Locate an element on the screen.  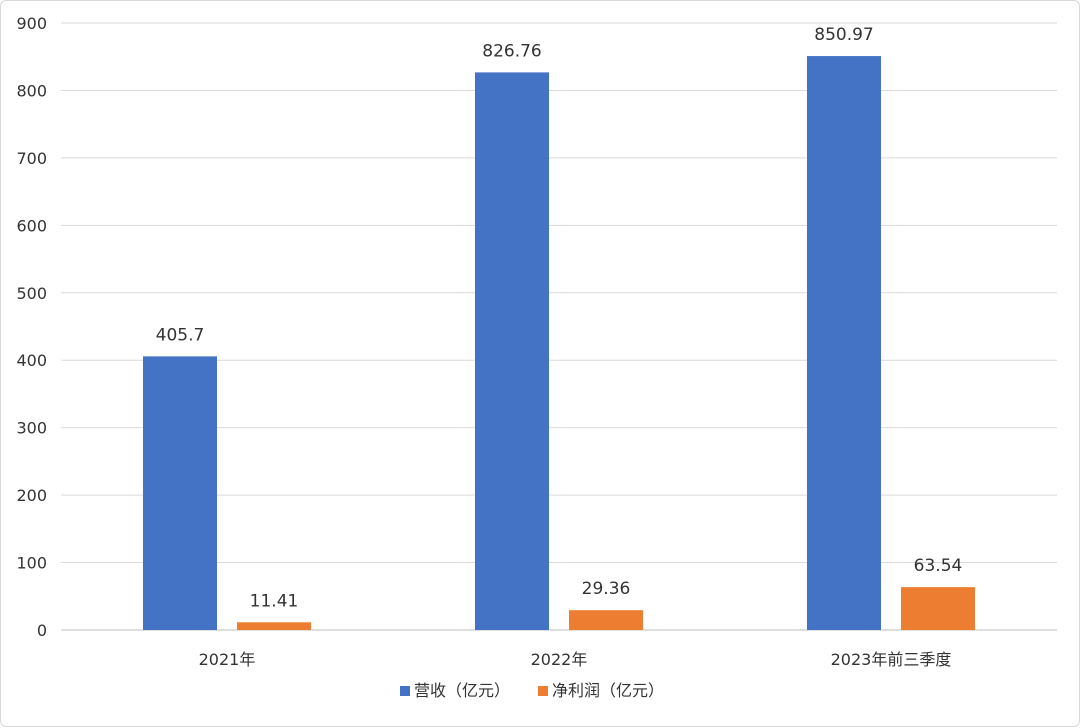
y-tick-label: 400 is located at coordinates (31, 360).